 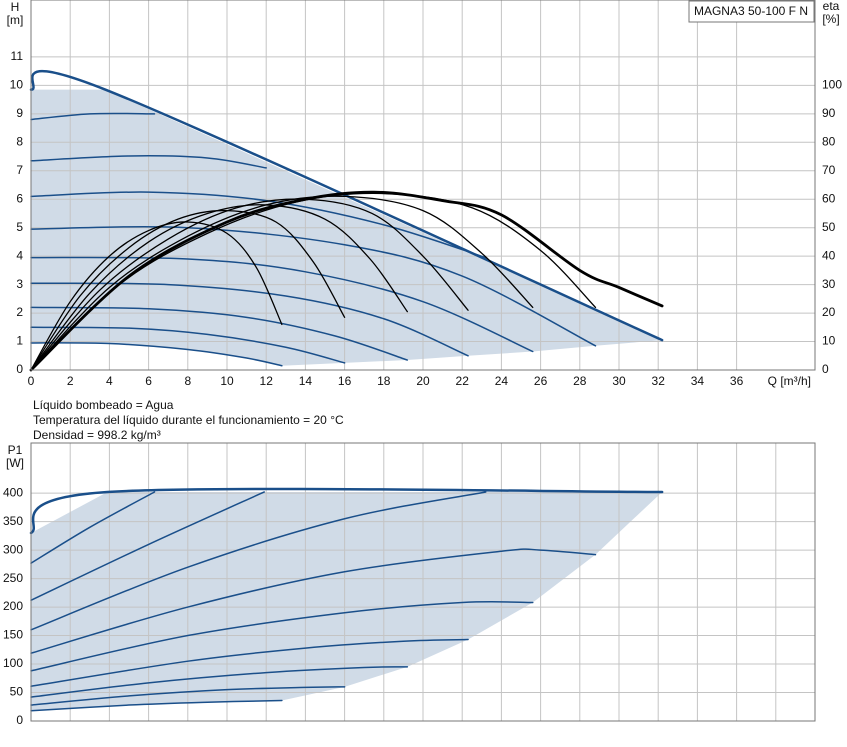 What do you see at coordinates (541, 381) in the screenshot?
I see `x-tick-label: 26` at bounding box center [541, 381].